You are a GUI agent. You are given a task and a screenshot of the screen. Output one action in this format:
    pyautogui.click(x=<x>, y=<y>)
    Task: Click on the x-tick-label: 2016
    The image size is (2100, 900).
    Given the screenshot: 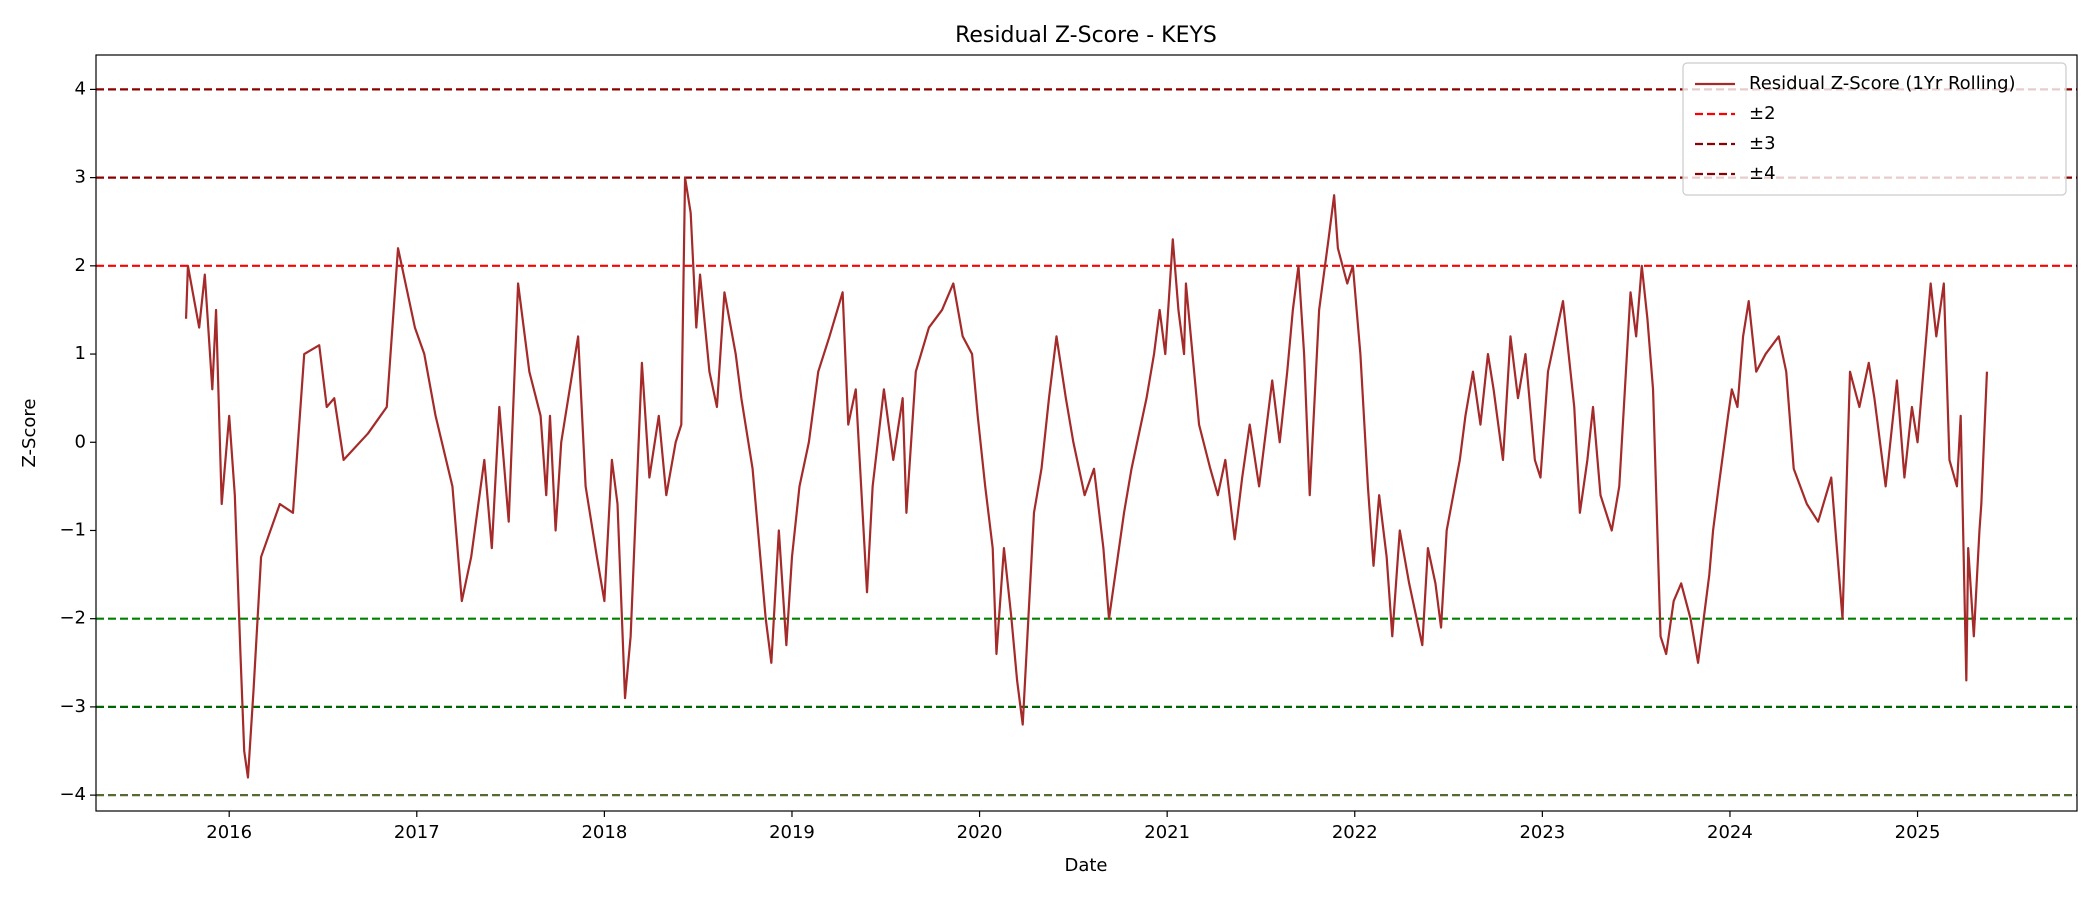 What is the action you would take?
    pyautogui.click(x=229, y=832)
    